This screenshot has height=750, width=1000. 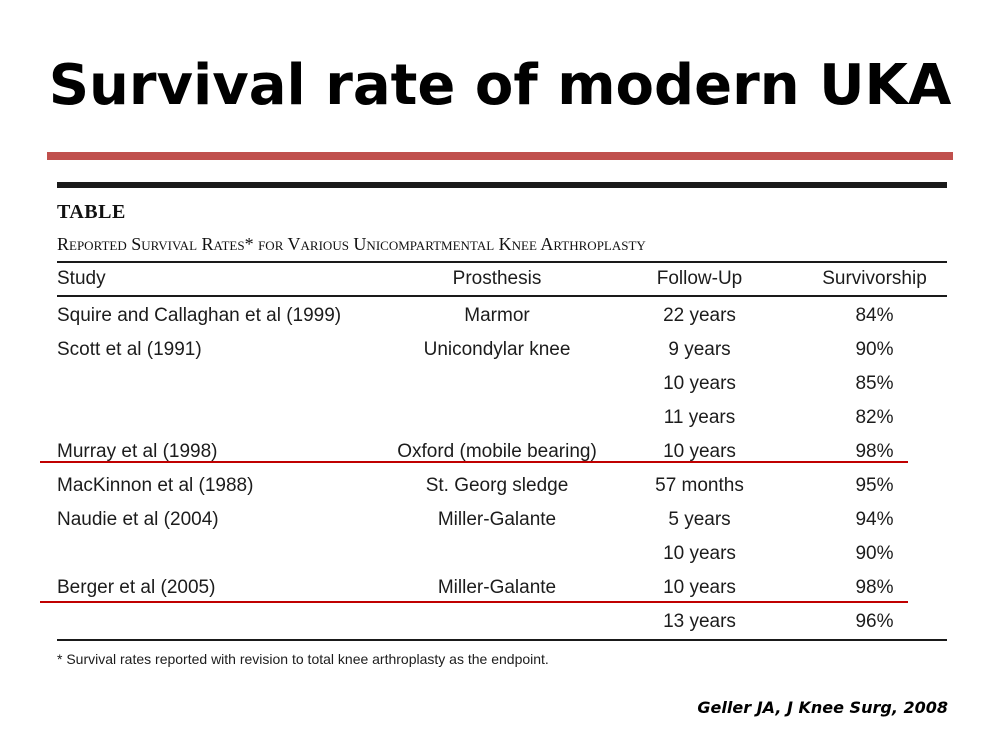 I want to click on header-study: Study, so click(x=81, y=278).